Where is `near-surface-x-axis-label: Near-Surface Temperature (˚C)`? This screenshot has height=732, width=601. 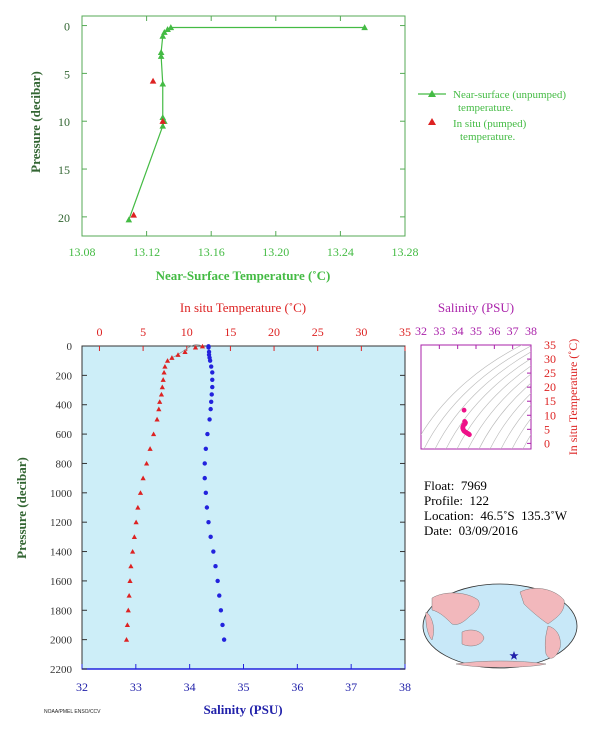
near-surface-x-axis-label: Near-Surface Temperature (˚C) is located at coordinates (243, 275).